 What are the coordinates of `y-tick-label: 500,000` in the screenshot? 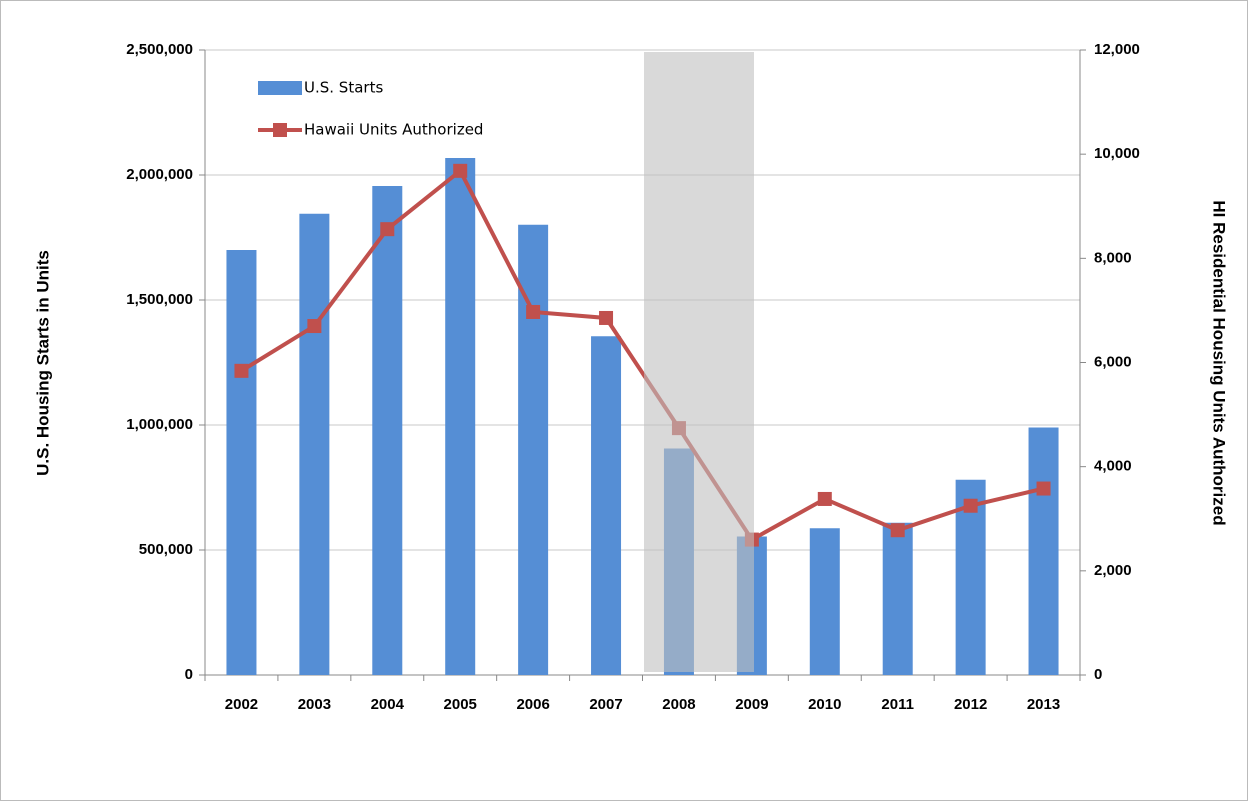 It's located at (166, 549).